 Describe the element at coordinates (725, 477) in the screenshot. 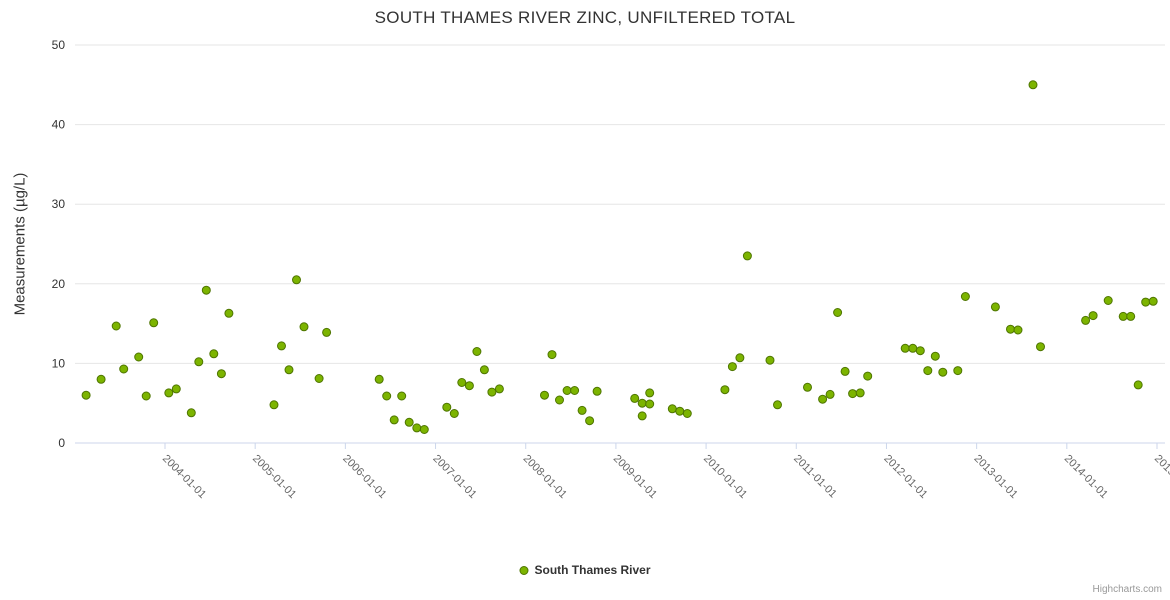

I see `x-tick-label: 2010-01-01` at that location.